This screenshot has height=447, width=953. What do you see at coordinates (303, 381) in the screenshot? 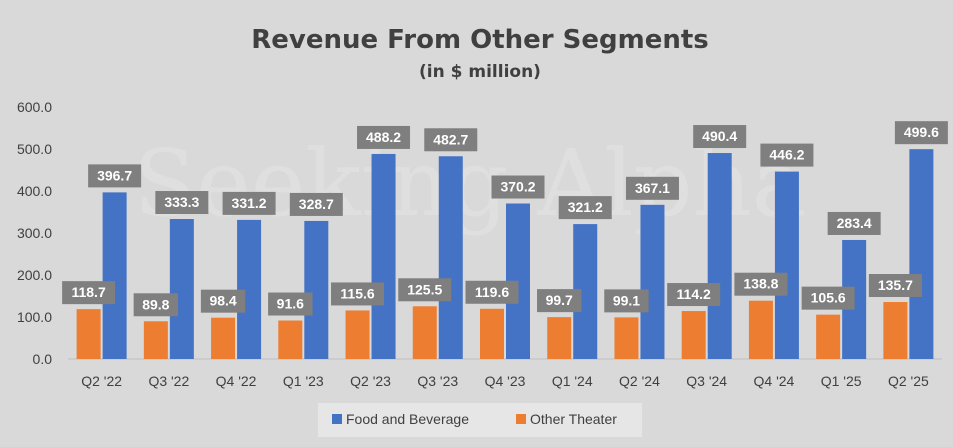
I see `x-tick-label: Q1 '23` at bounding box center [303, 381].